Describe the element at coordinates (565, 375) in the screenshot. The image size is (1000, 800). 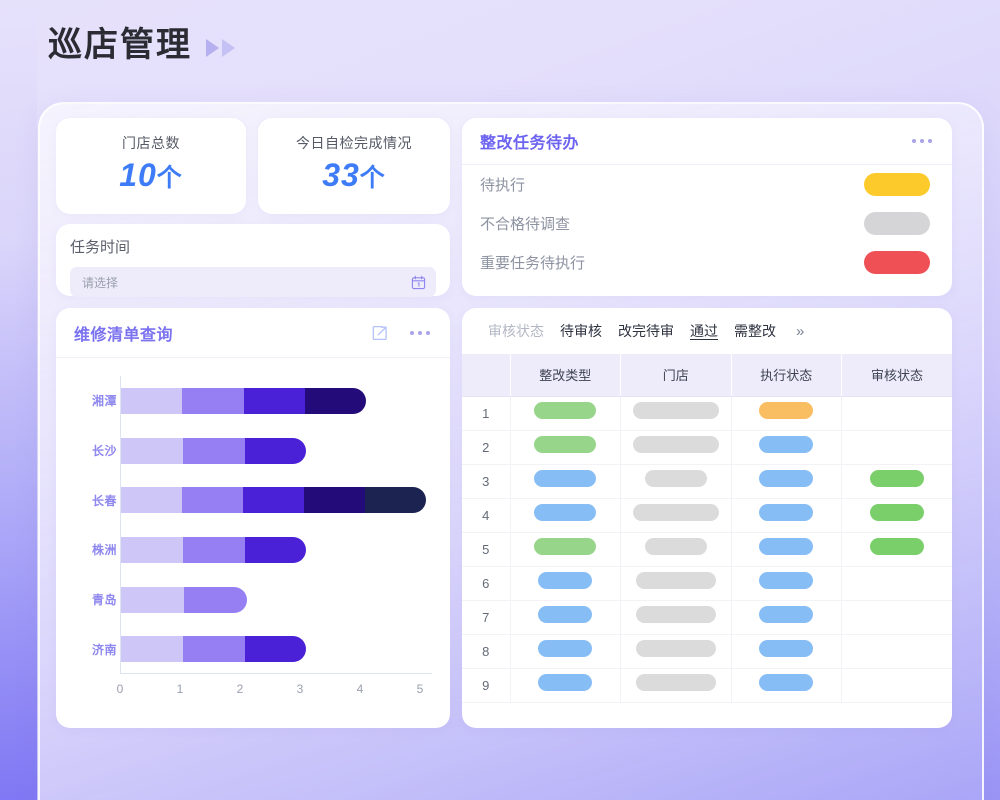
I see `table-header-cell: 整改类型` at that location.